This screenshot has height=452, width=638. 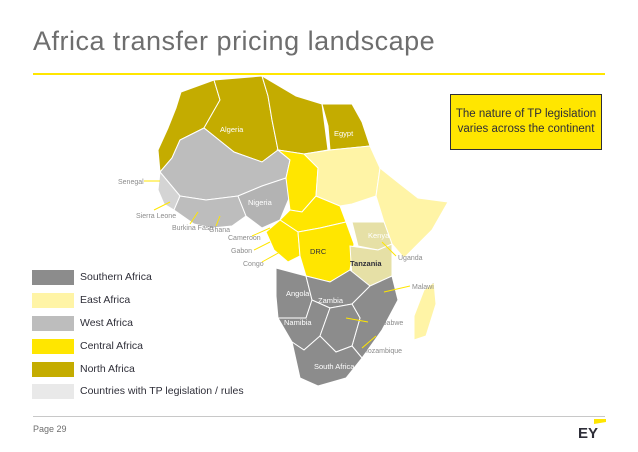 What do you see at coordinates (319, 416) in the screenshot?
I see `footer-divider` at bounding box center [319, 416].